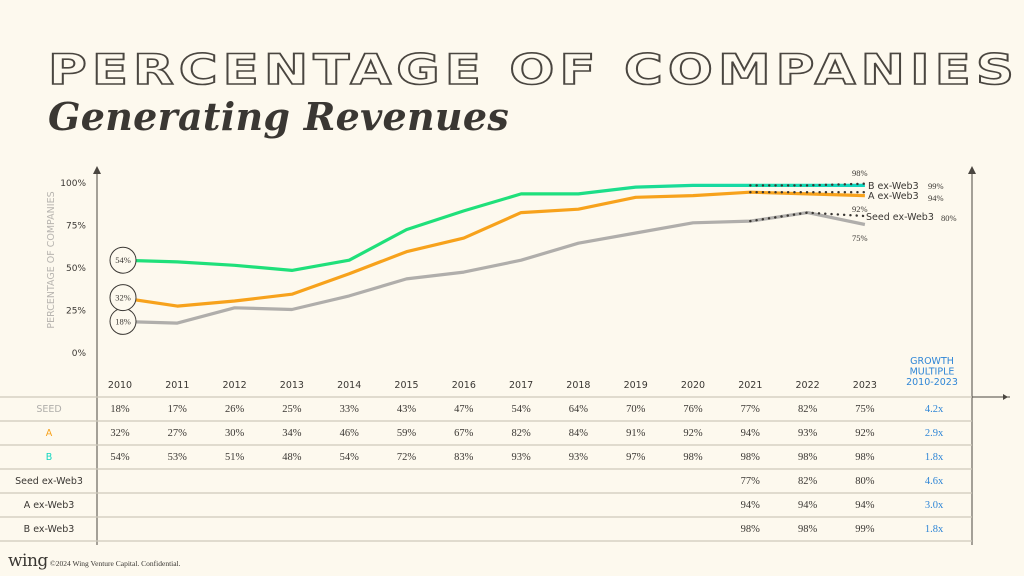  What do you see at coordinates (350, 409) in the screenshot?
I see `table-cell: 33%` at bounding box center [350, 409].